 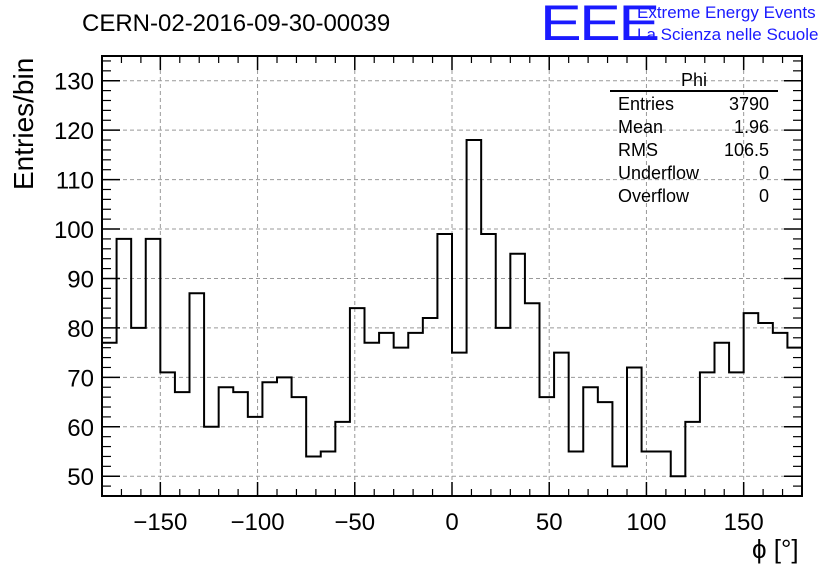 What do you see at coordinates (746, 150) in the screenshot?
I see `stats-value-rms: 106.5` at bounding box center [746, 150].